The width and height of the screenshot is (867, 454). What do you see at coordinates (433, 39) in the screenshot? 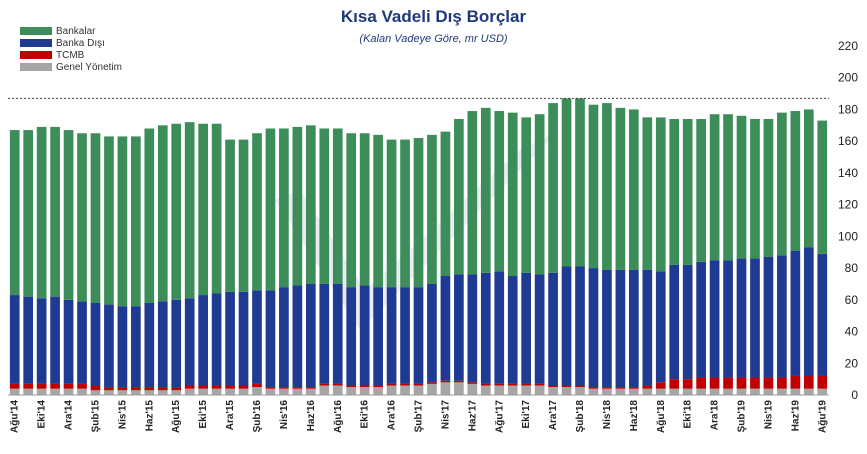
I see `chart-subtitle: (Kalan Vadeye Göre, mr USD)` at bounding box center [433, 39].